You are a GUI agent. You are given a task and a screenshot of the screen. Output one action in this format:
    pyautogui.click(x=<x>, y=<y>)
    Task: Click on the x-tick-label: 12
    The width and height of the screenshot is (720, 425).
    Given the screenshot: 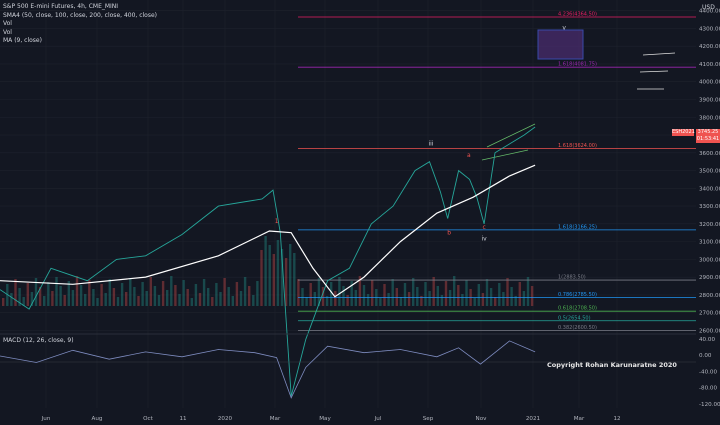 What is the action you would take?
    pyautogui.click(x=616, y=419)
    